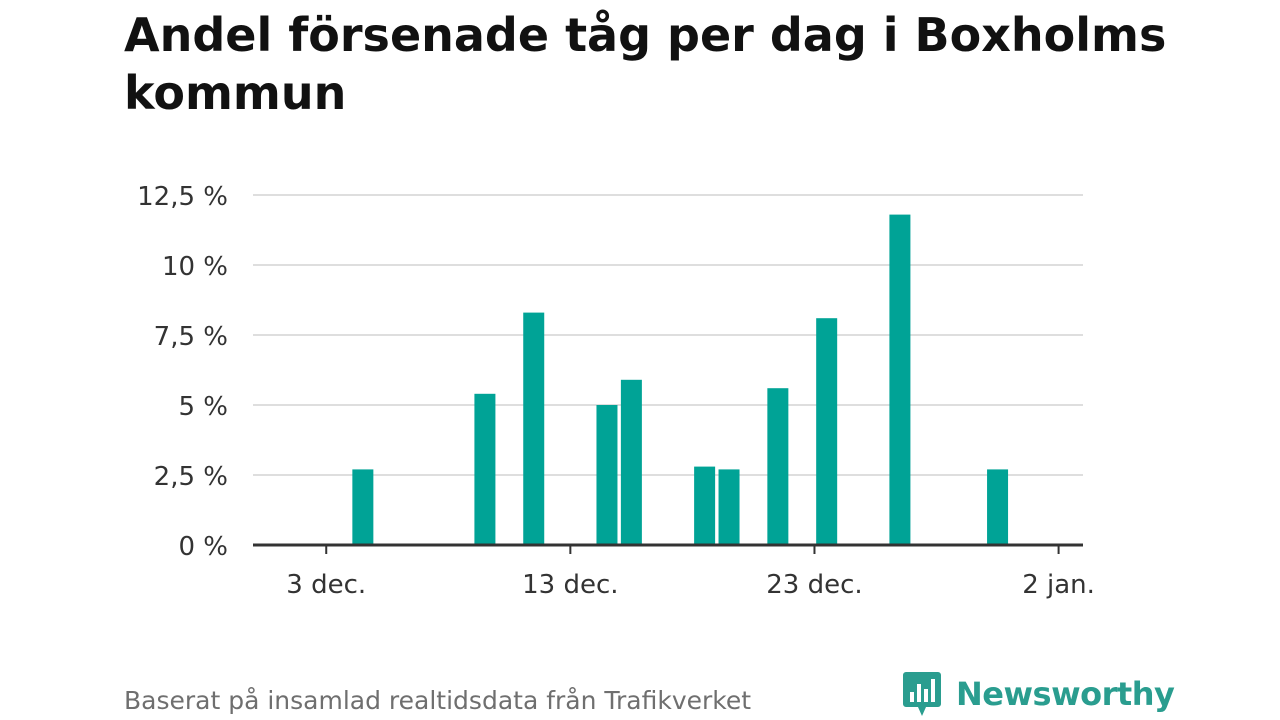 This screenshot has width=1280, height=720. Describe the element at coordinates (570, 585) in the screenshot. I see `x-tick-label: 13 dec.` at that location.